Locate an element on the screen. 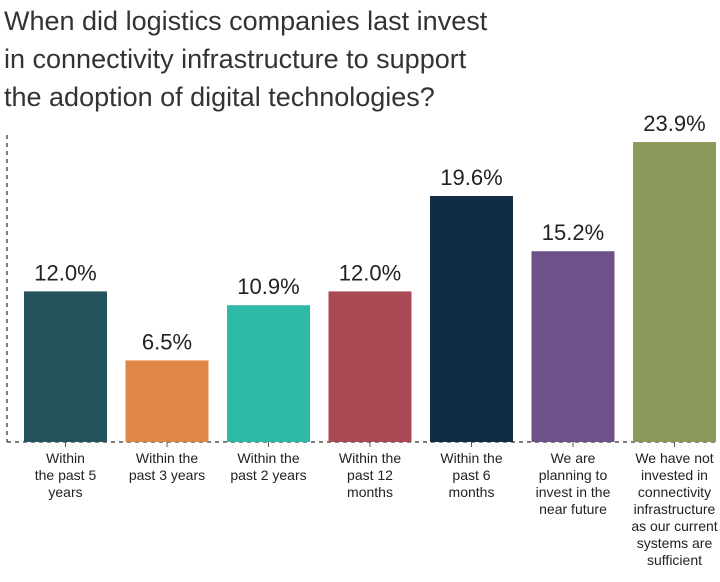 The image size is (720, 582). chart-title-line-1: When did logistics companies last invest is located at coordinates (246, 21).